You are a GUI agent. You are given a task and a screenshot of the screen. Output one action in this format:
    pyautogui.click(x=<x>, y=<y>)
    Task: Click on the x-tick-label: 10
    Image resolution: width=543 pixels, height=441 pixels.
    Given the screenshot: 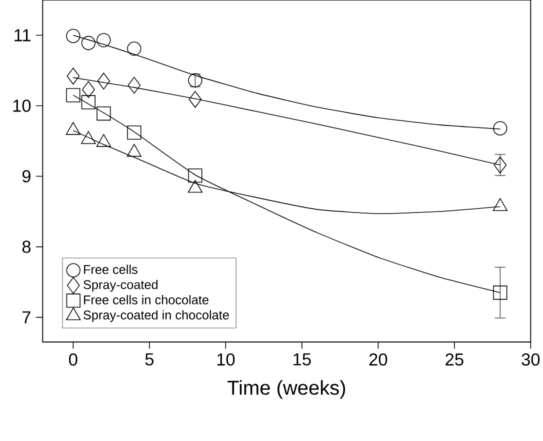 What is the action you would take?
    pyautogui.click(x=226, y=359)
    